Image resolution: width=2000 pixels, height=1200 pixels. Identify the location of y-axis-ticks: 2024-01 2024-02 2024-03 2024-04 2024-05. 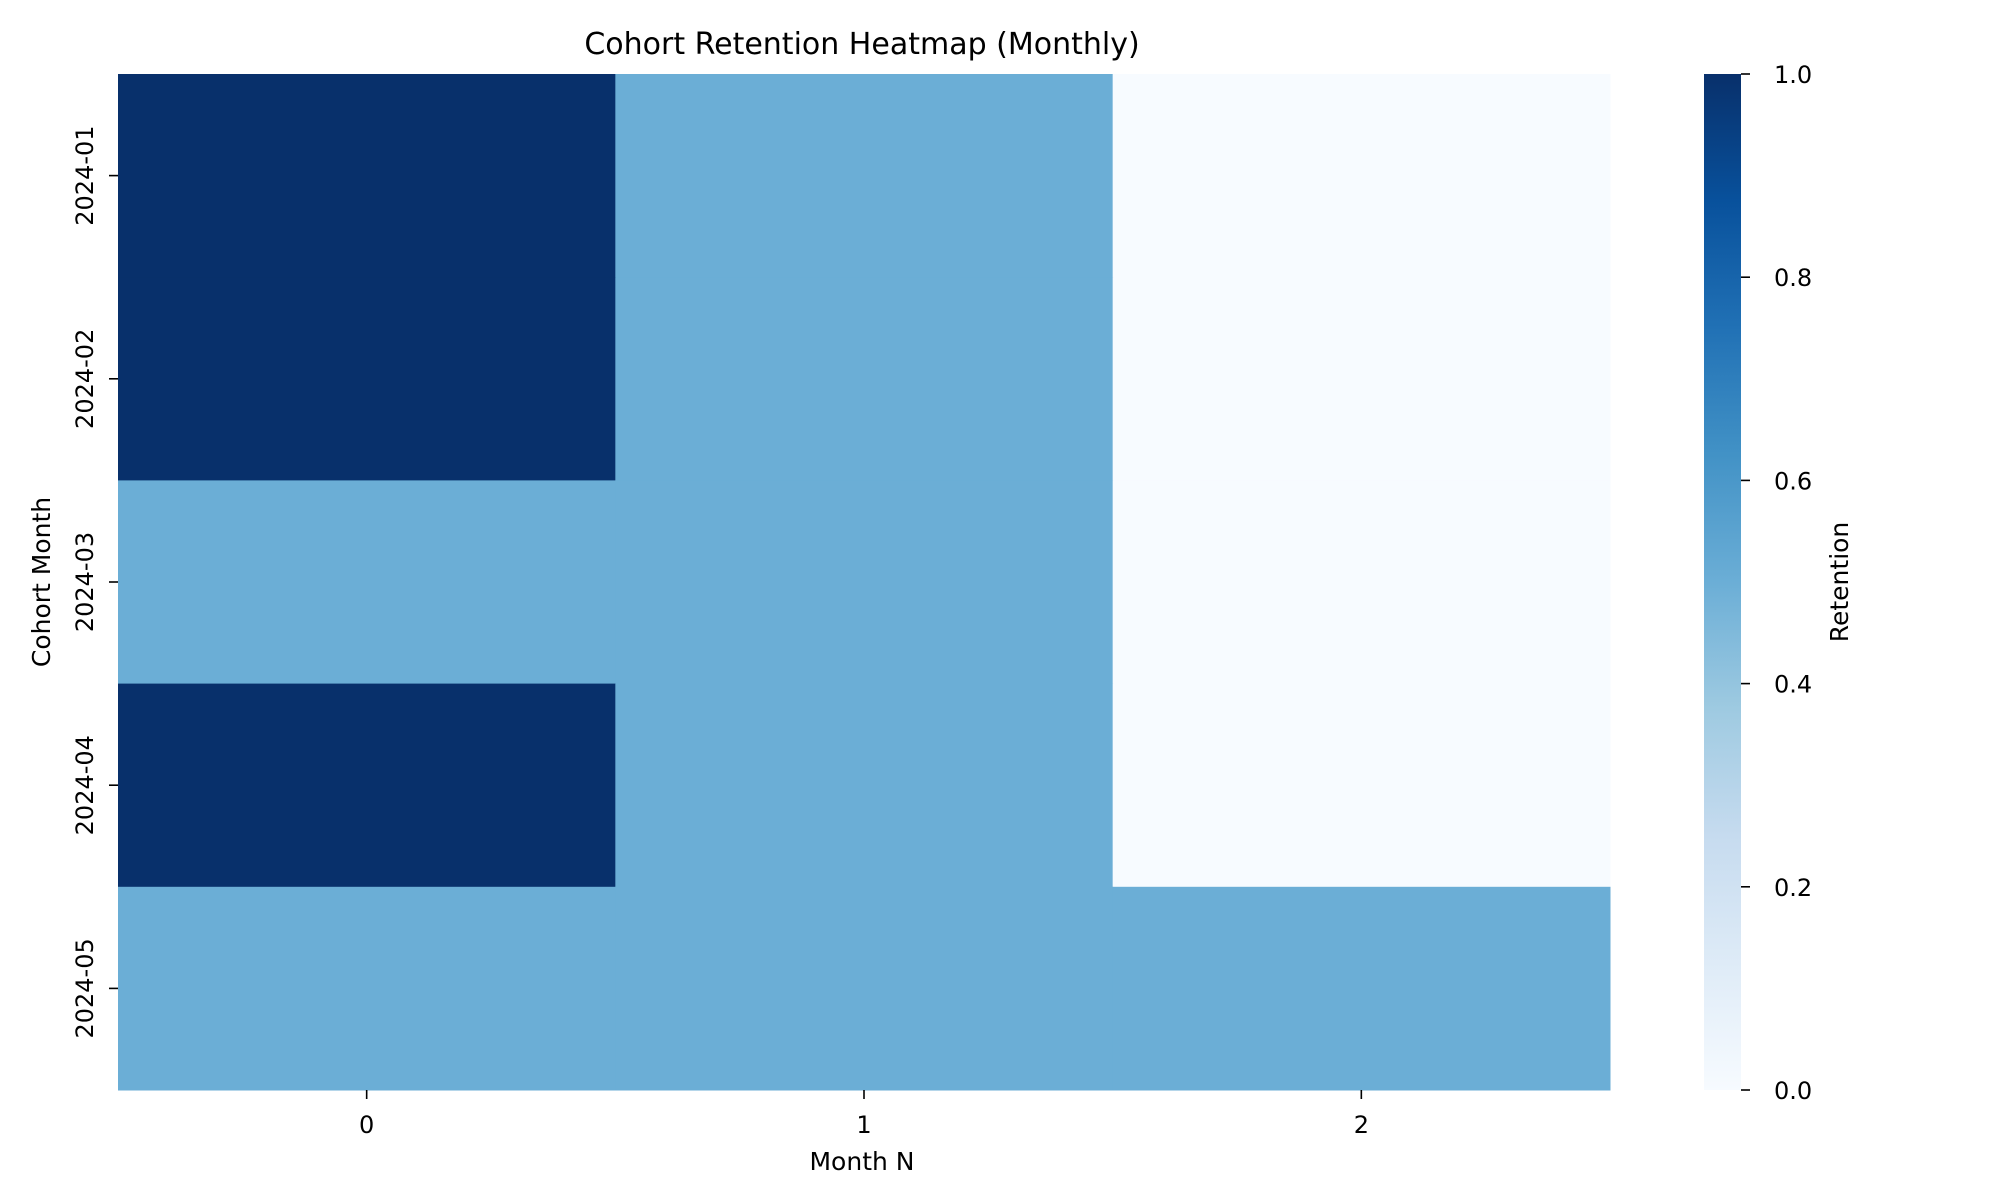
(94, 582).